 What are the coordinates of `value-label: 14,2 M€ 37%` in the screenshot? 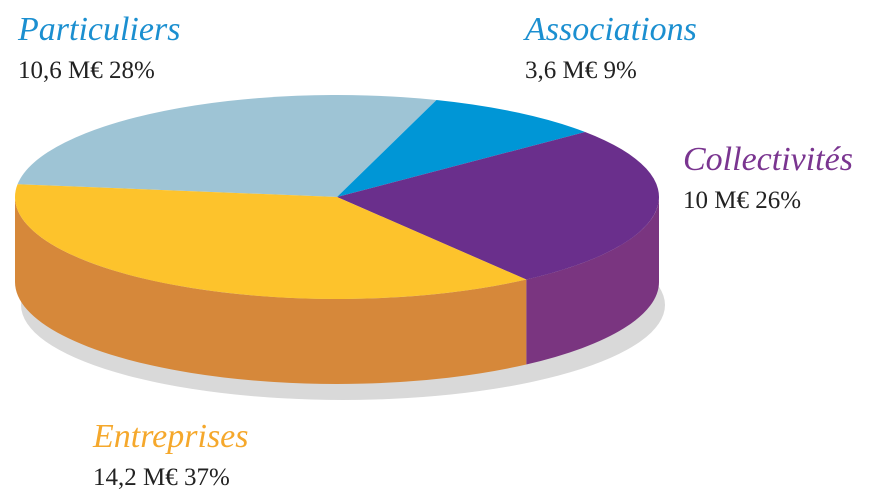 It's located at (161, 477).